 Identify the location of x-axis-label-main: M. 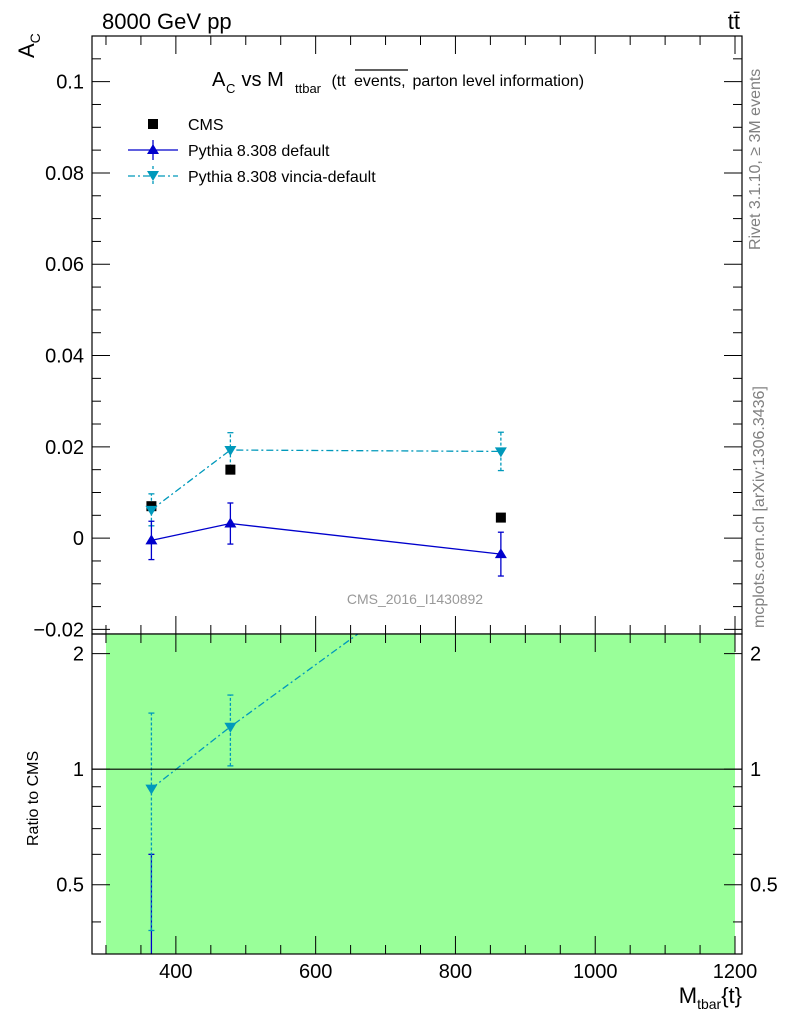
(688, 995).